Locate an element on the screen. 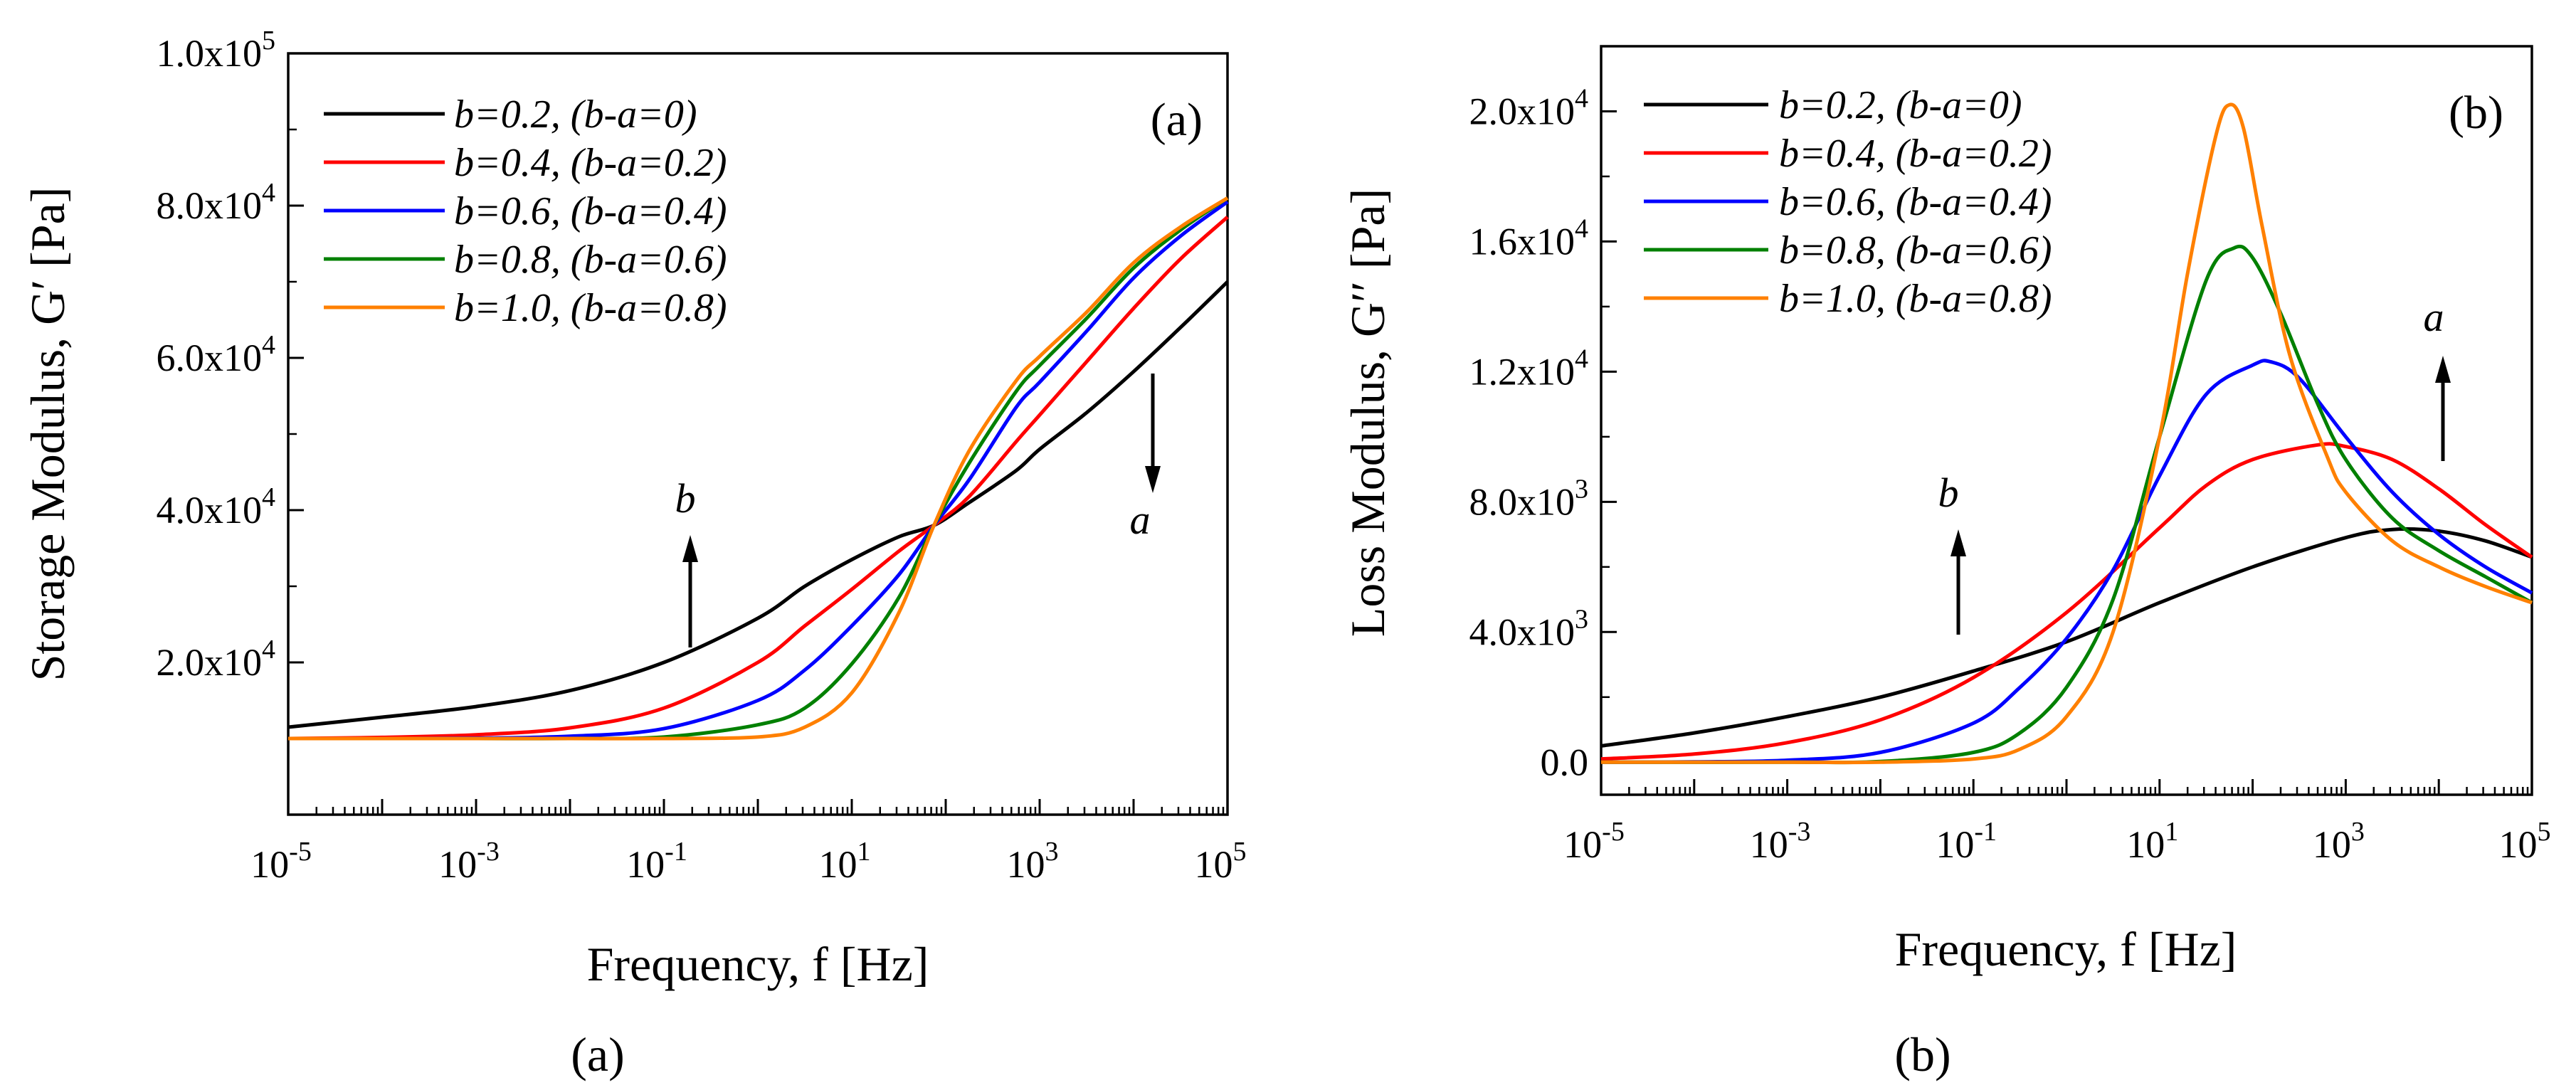  panel-b-y-ticks is located at coordinates (1609, 404).